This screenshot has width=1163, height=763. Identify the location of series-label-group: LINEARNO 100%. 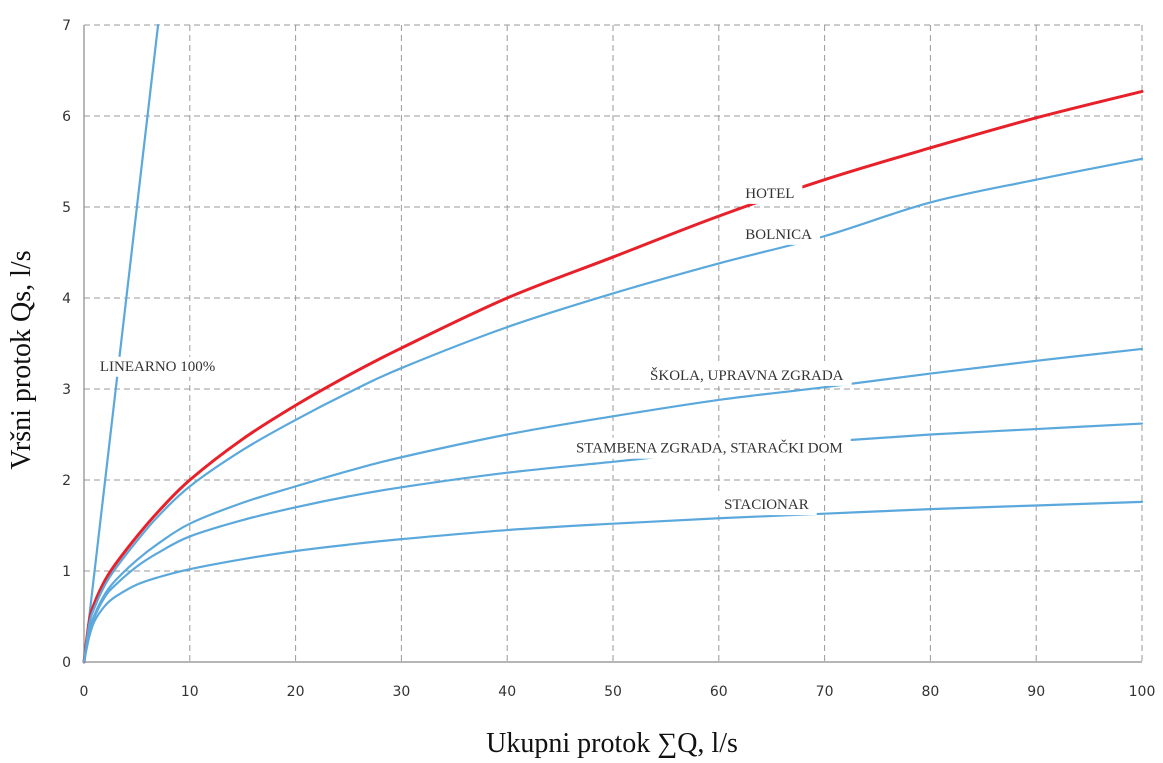
(157, 366).